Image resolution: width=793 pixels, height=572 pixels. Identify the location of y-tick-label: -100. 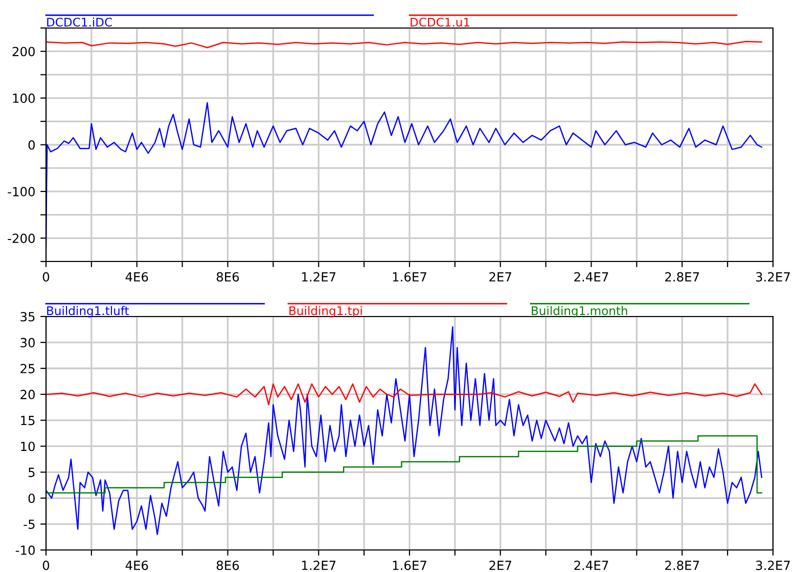
(21, 191).